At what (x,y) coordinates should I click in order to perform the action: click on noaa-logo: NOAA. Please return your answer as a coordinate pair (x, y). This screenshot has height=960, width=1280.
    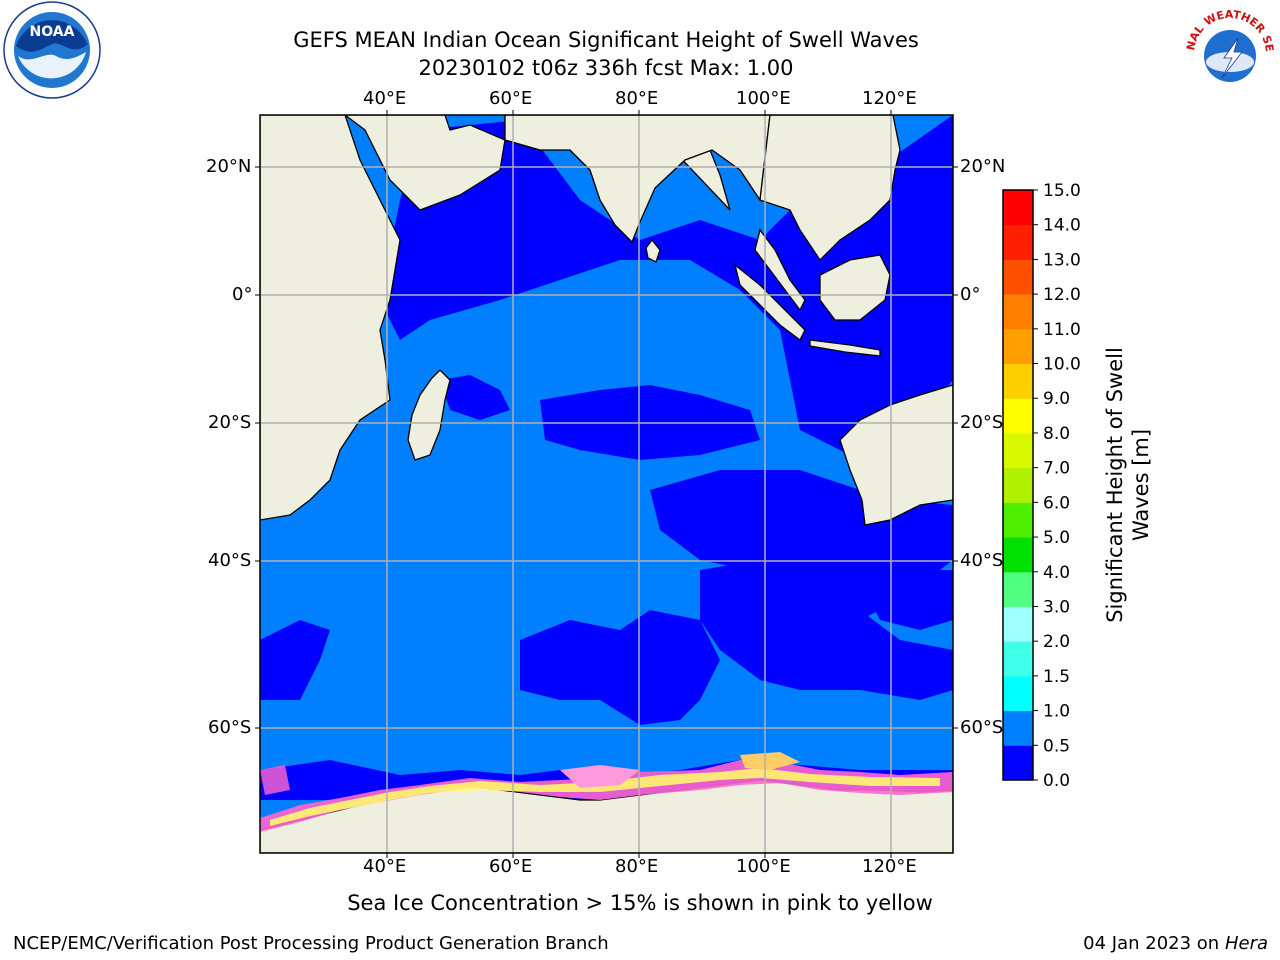
    Looking at the image, I should click on (52, 50).